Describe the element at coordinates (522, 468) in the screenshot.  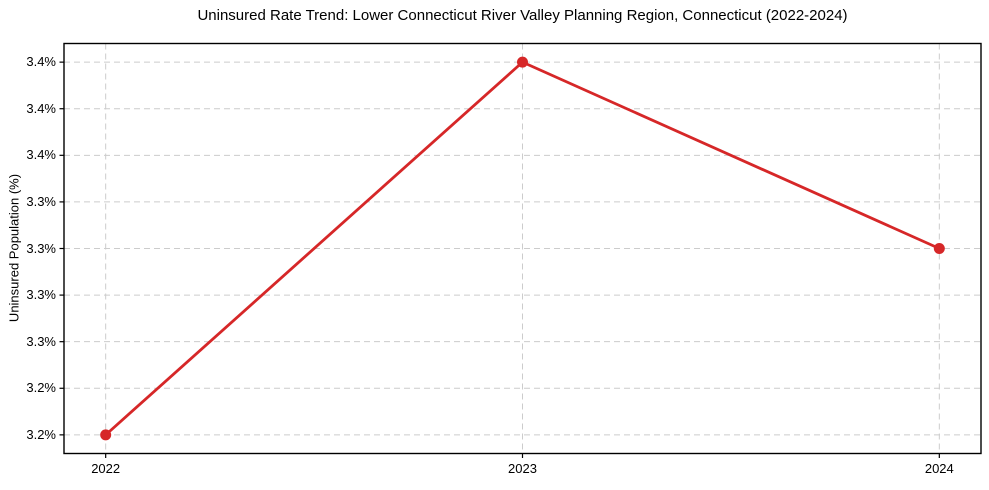
I see `x-tick-label: 2023` at that location.